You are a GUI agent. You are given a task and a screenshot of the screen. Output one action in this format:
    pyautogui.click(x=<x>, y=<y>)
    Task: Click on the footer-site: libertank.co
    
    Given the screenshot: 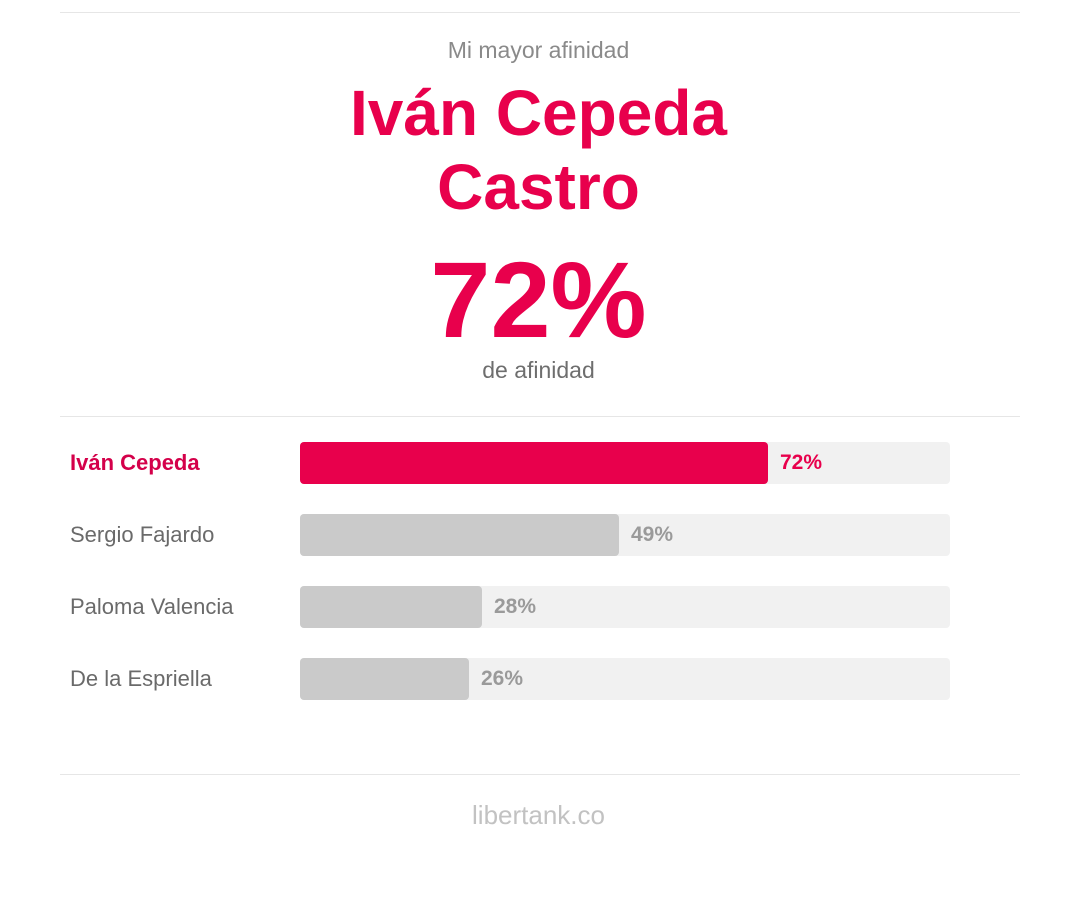 What is the action you would take?
    pyautogui.click(x=538, y=815)
    